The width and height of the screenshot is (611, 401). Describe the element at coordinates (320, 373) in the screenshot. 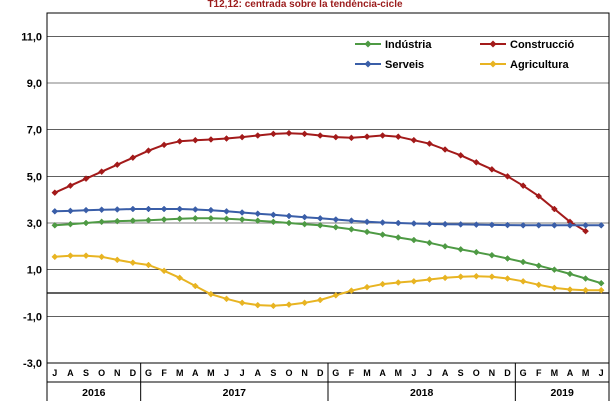

I see `x-tick-label: D` at that location.